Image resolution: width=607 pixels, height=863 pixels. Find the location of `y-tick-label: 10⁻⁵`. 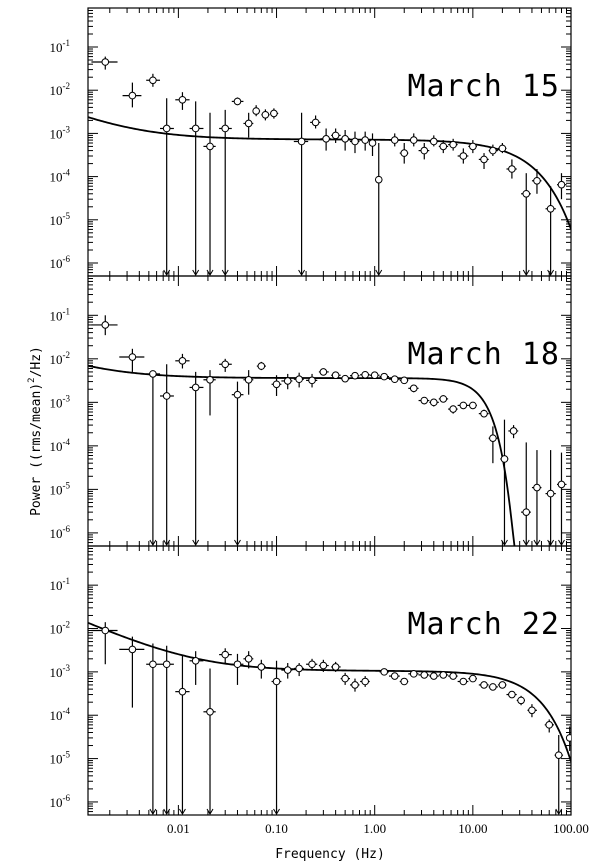

y-tick-label: 10⁻⁵ is located at coordinates (60, 758).